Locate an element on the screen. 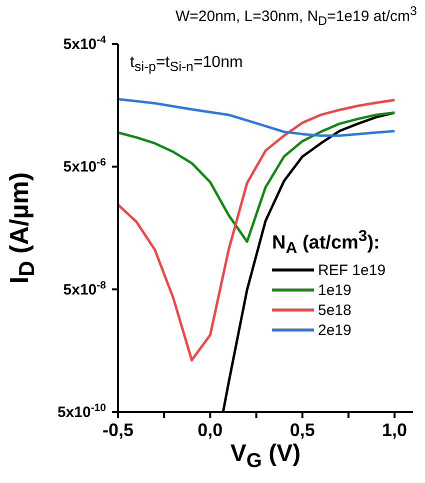 Image resolution: width=425 pixels, height=483 pixels. legend-title: N$_{A}$ (at/cm$^{3}$): is located at coordinates (326, 243).